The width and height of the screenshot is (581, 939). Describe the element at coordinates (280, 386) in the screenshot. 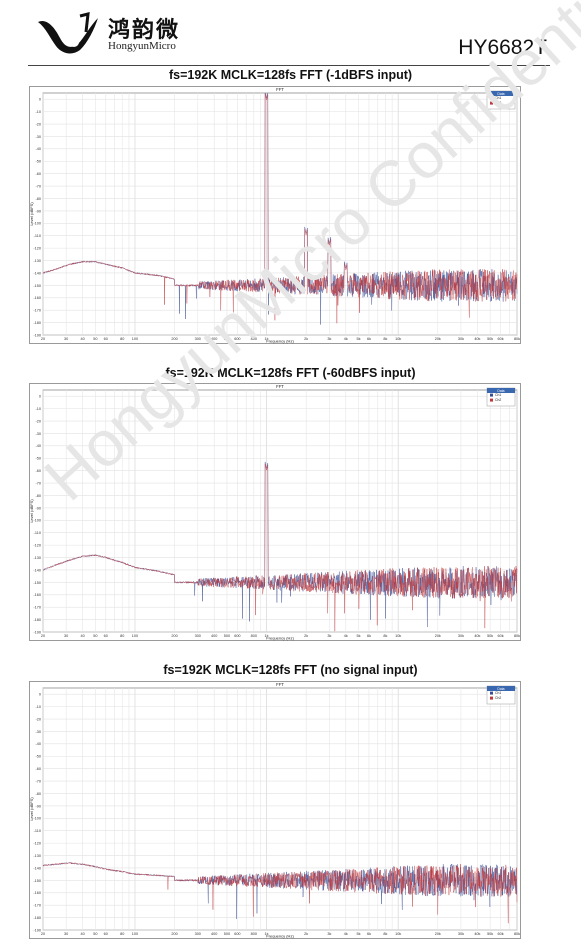

I see `chart-title: FFT` at that location.